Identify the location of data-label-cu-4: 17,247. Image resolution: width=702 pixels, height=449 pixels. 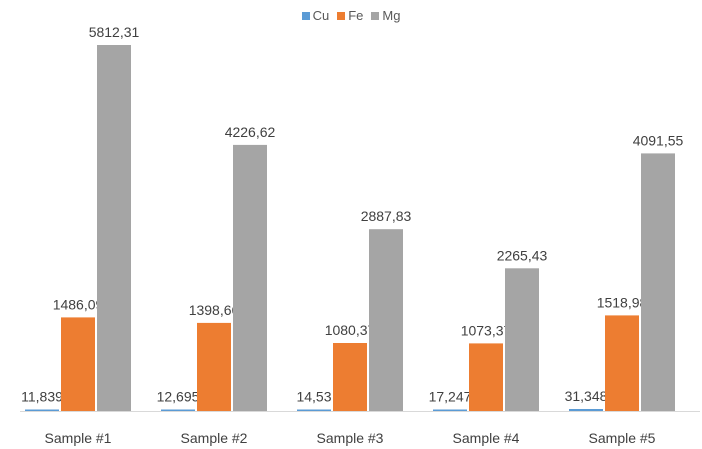
(450, 397).